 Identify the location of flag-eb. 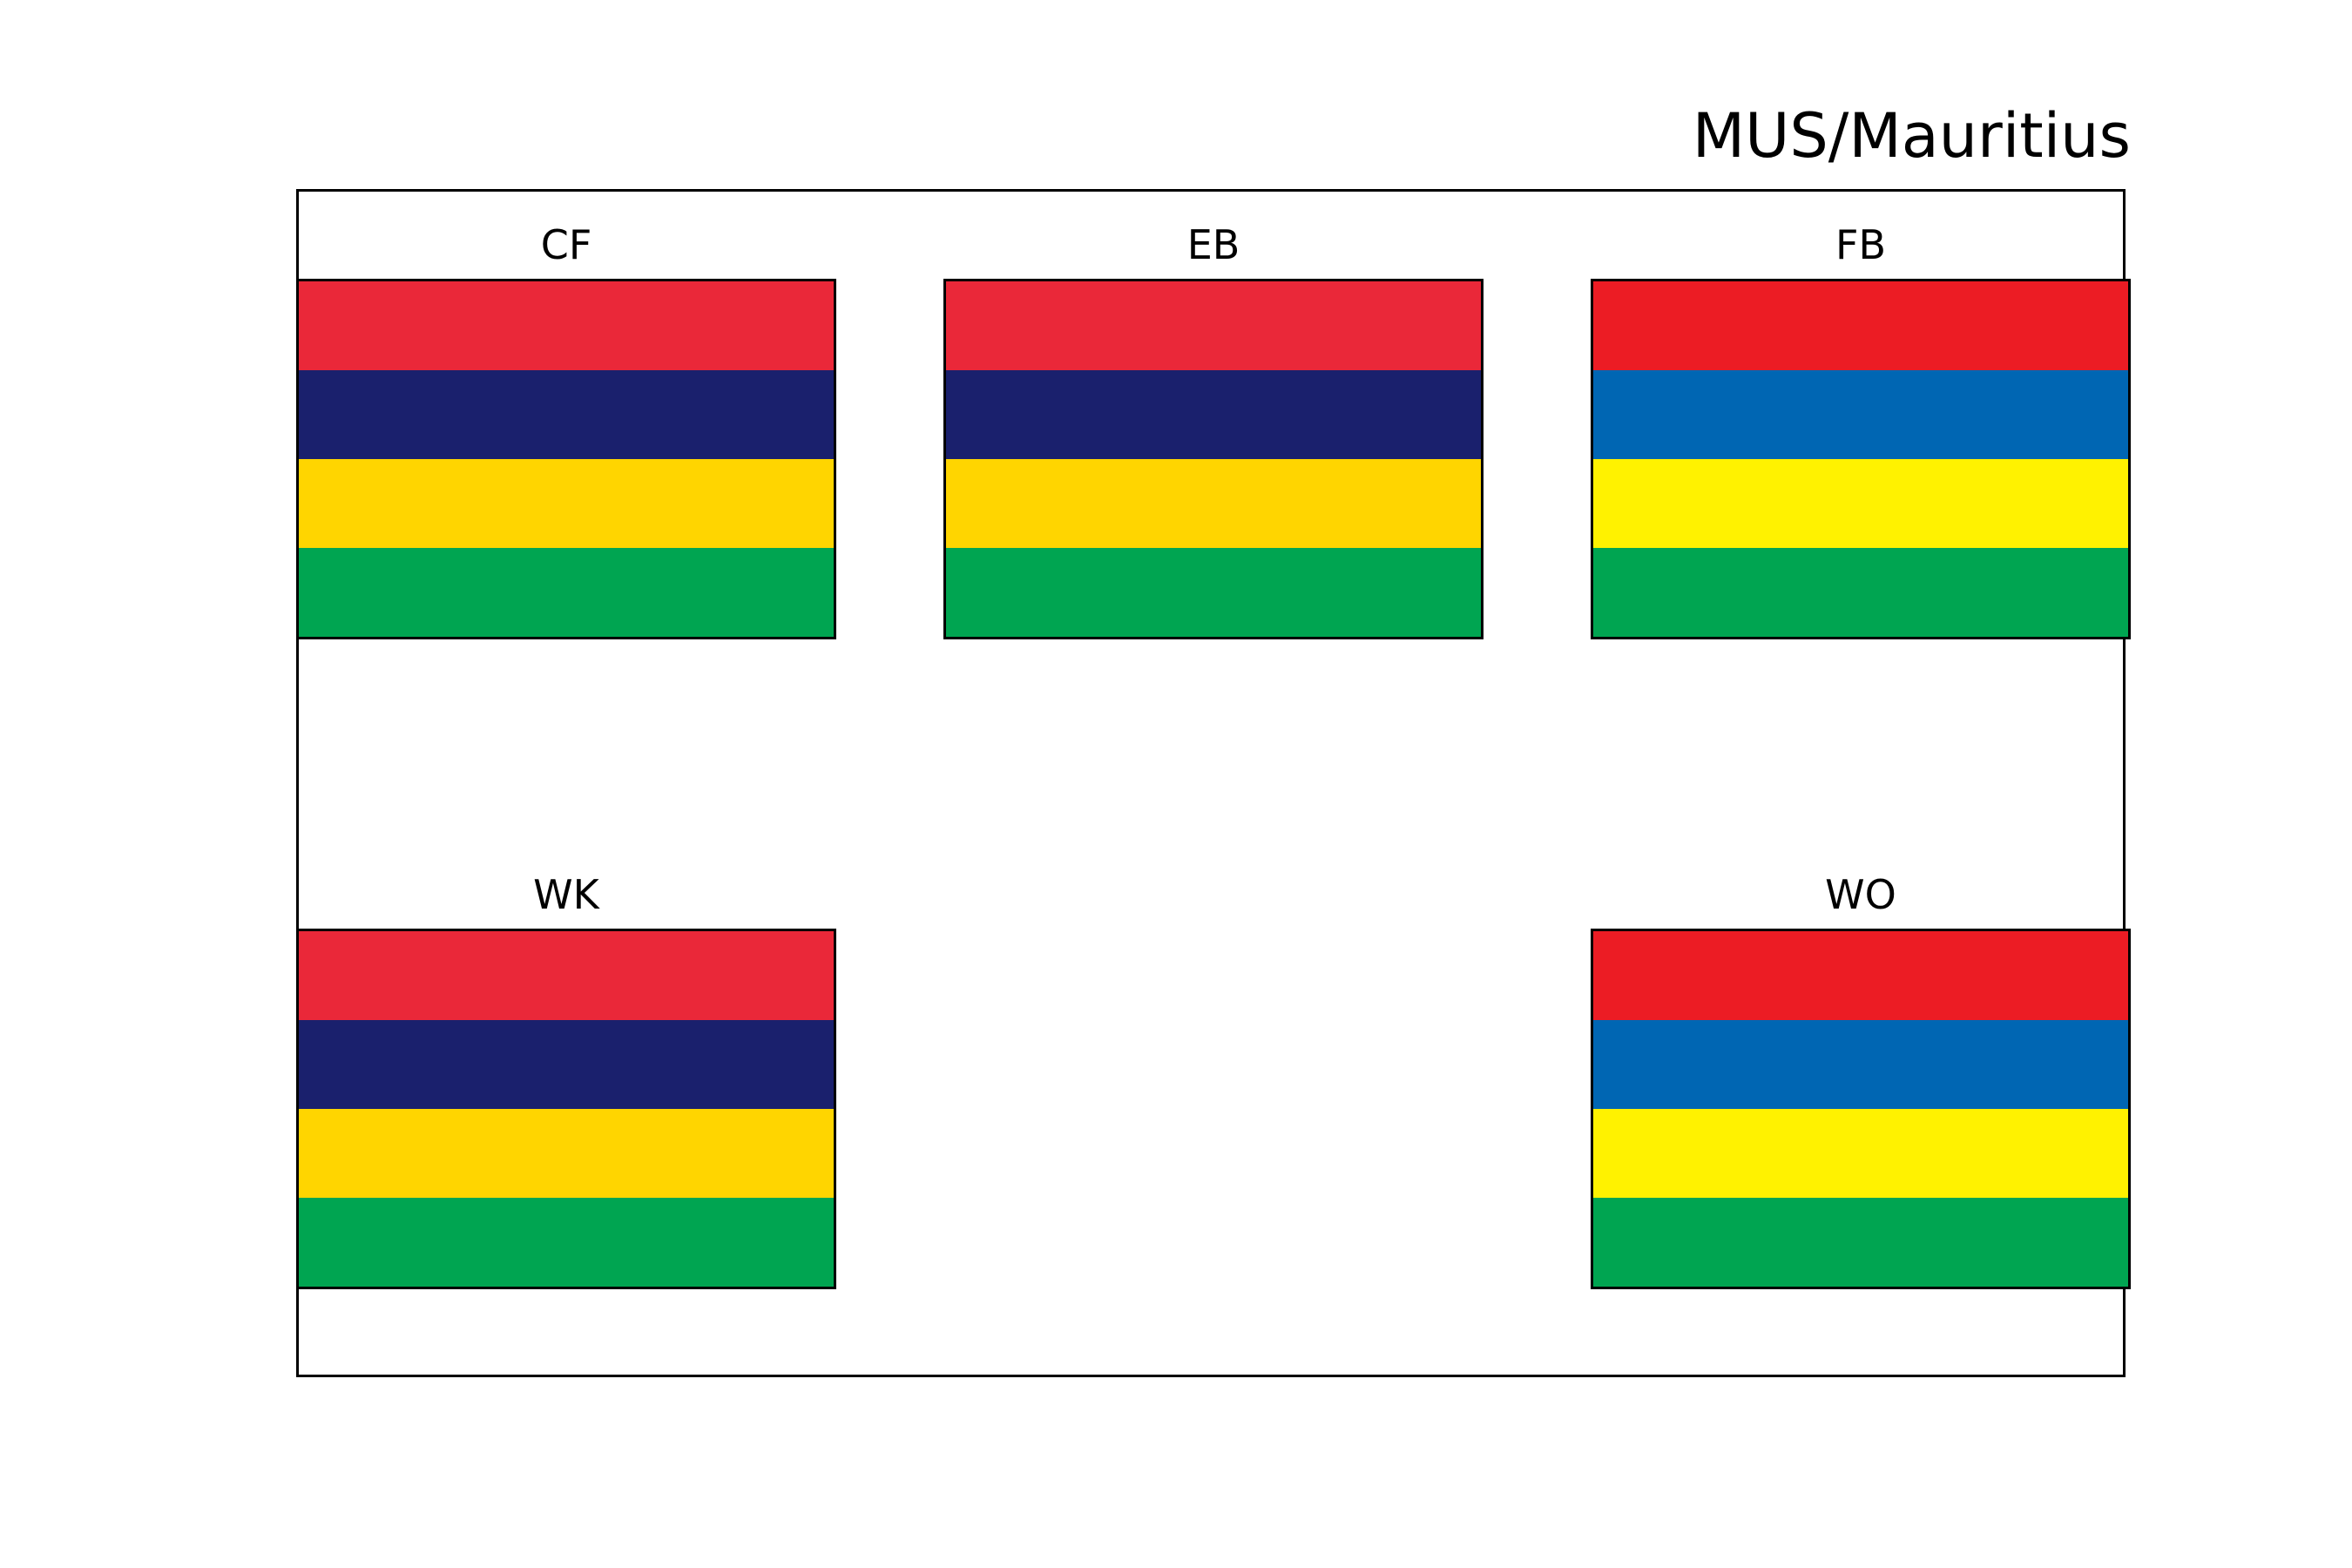
(1213, 459).